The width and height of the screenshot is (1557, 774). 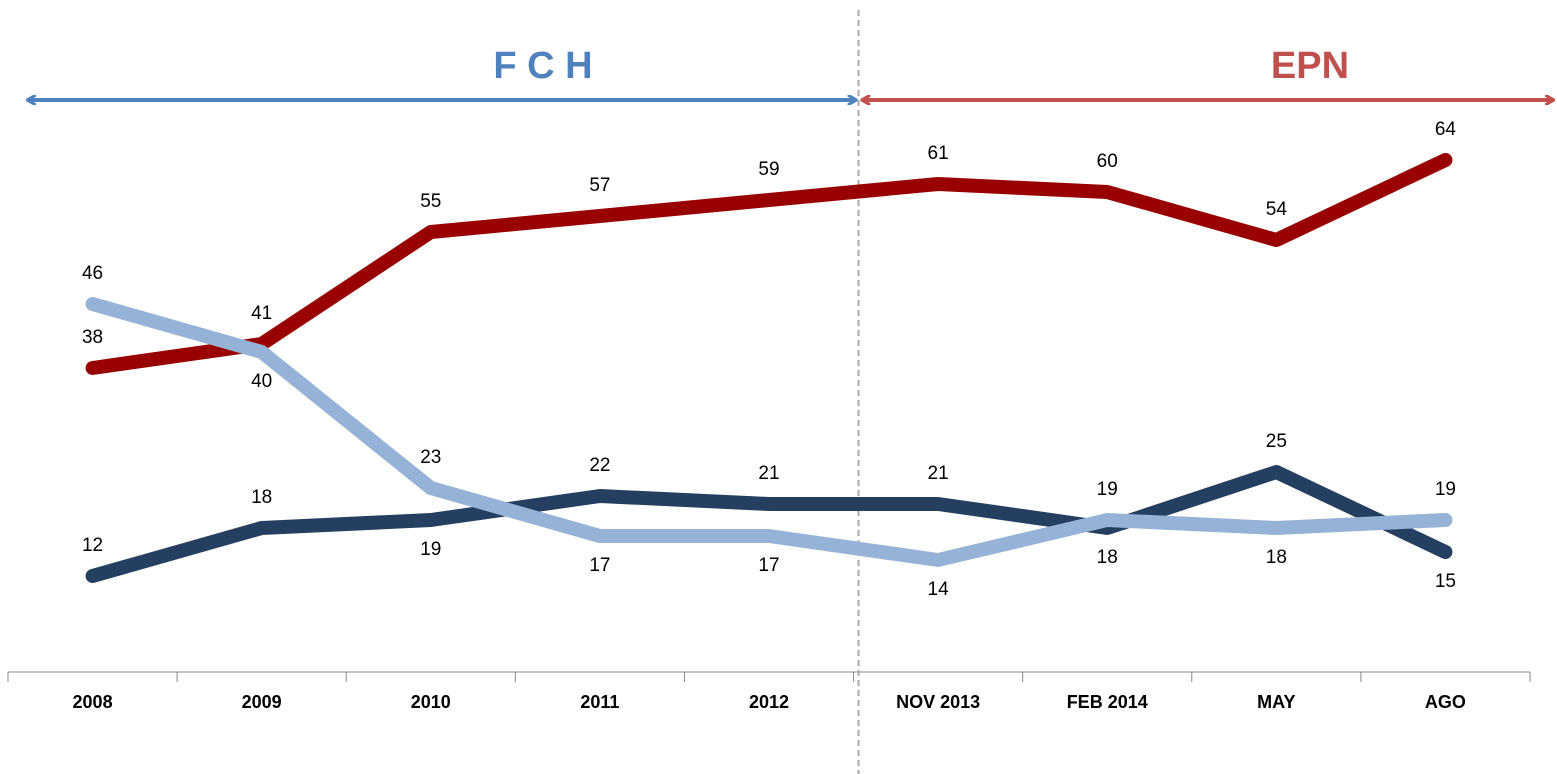 What do you see at coordinates (1277, 209) in the screenshot?
I see `value-label: 54` at bounding box center [1277, 209].